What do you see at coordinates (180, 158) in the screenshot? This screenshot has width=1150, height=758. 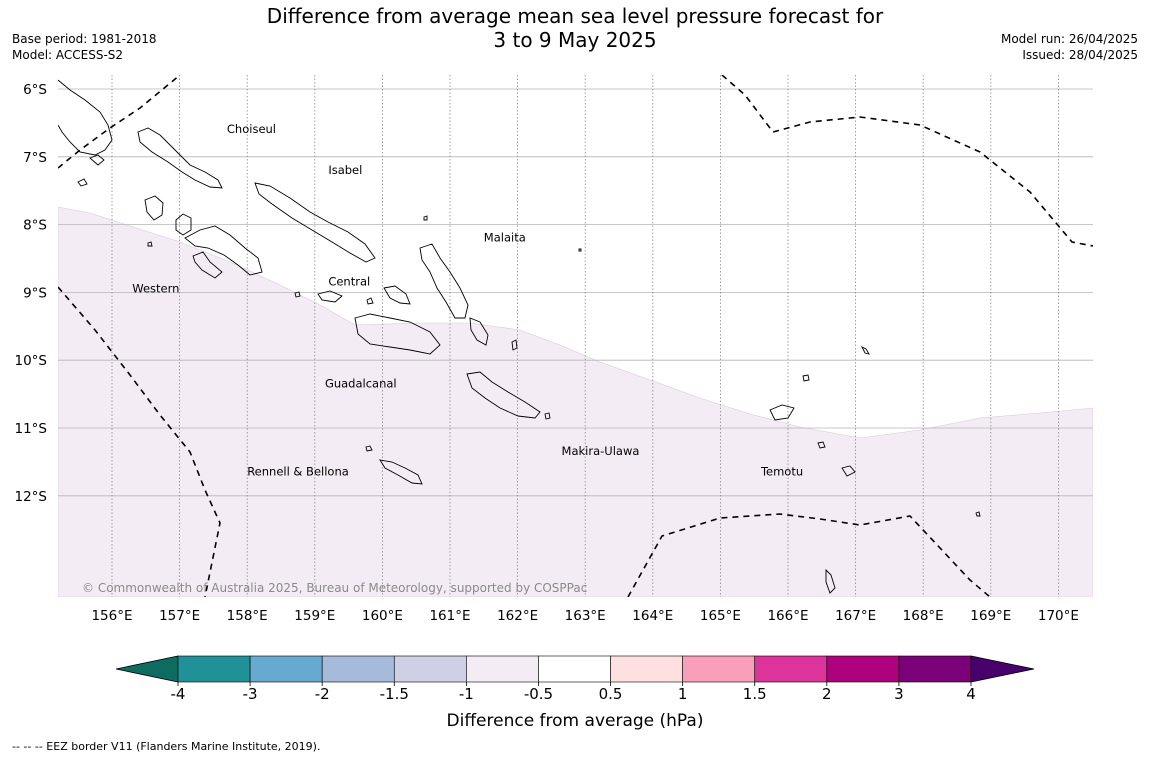 I see `choiseul-island` at bounding box center [180, 158].